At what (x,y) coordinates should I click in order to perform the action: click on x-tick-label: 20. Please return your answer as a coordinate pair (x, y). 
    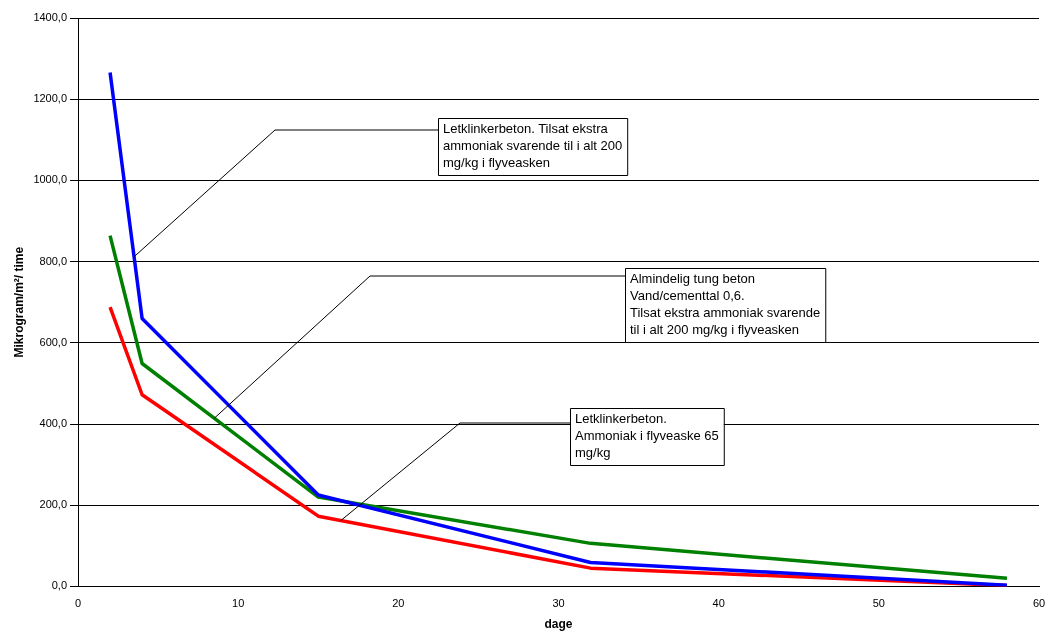
    Looking at the image, I should click on (398, 603).